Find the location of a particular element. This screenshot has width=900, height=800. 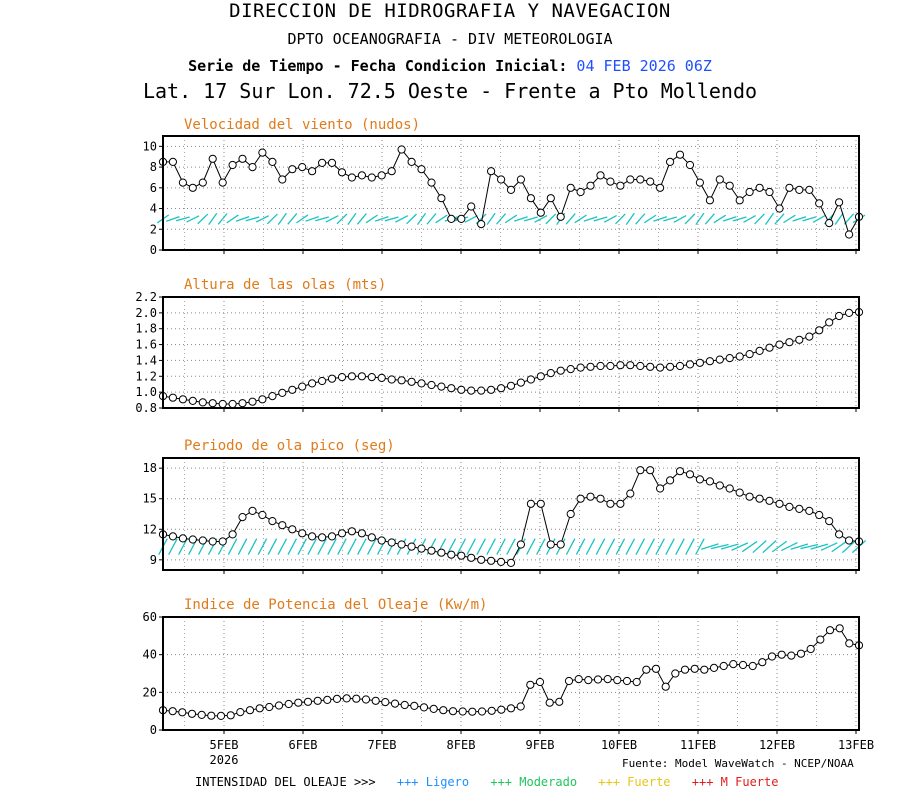

legend-item-m-fuerte: +++ M Fuerte is located at coordinates (735, 782).